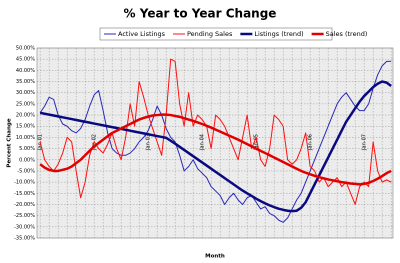 The height and width of the screenshot is (263, 400). What do you see at coordinates (25, 127) in the screenshot?
I see `y-tick-label: 15.00%` at bounding box center [25, 127].